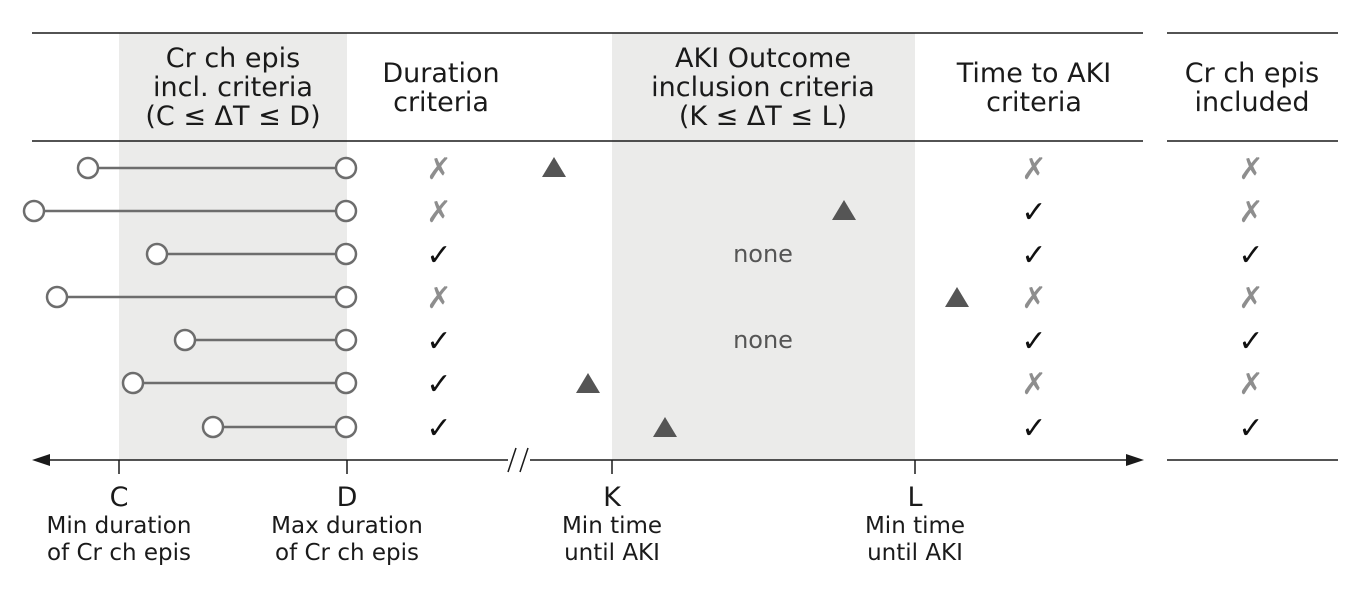 This screenshot has width=1362, height=594. Describe the element at coordinates (232, 116) in the screenshot. I see `header-line: (C ≤ ΔT ≤ D)` at that location.